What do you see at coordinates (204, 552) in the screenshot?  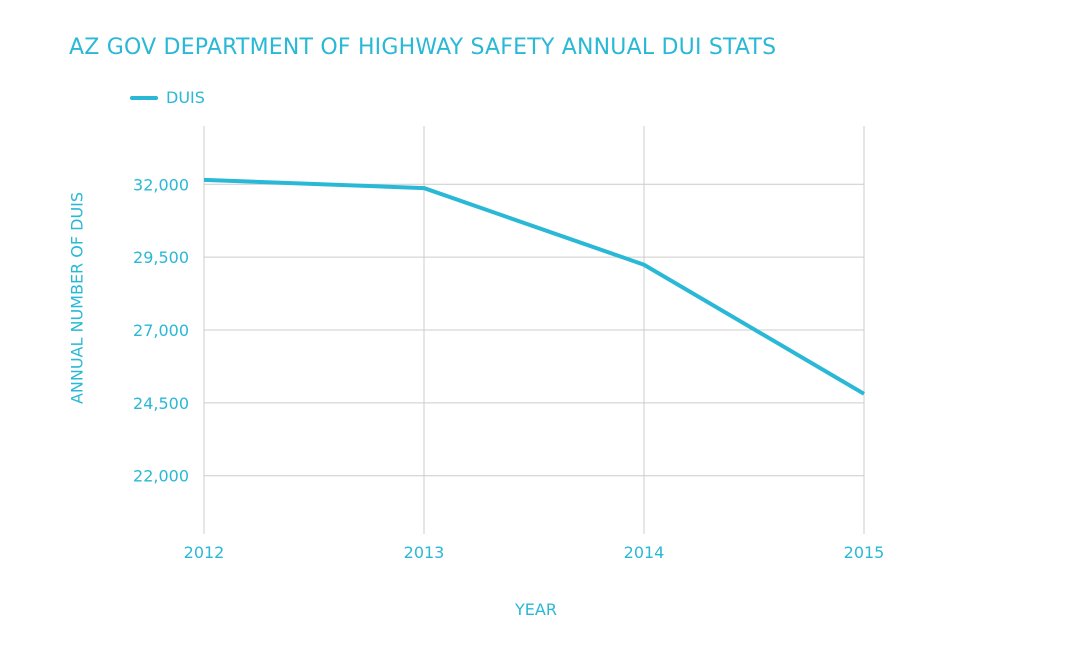 I see `x-tick-label: 2012` at bounding box center [204, 552].